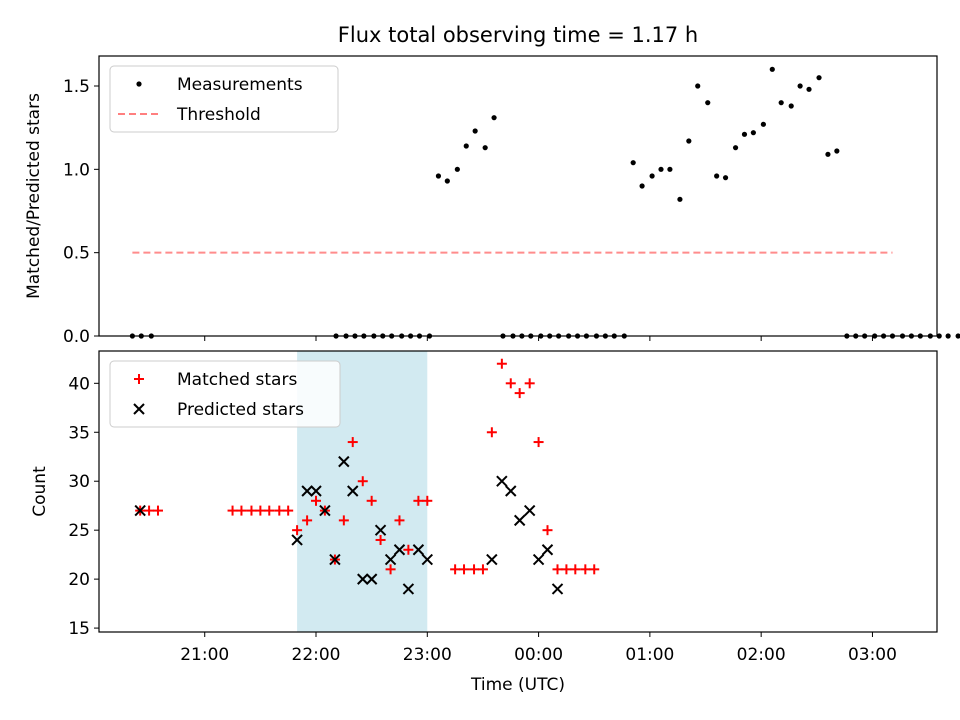 The image size is (960, 720). Describe the element at coordinates (76, 87) in the screenshot. I see `y-tick-label: 1.5` at that location.